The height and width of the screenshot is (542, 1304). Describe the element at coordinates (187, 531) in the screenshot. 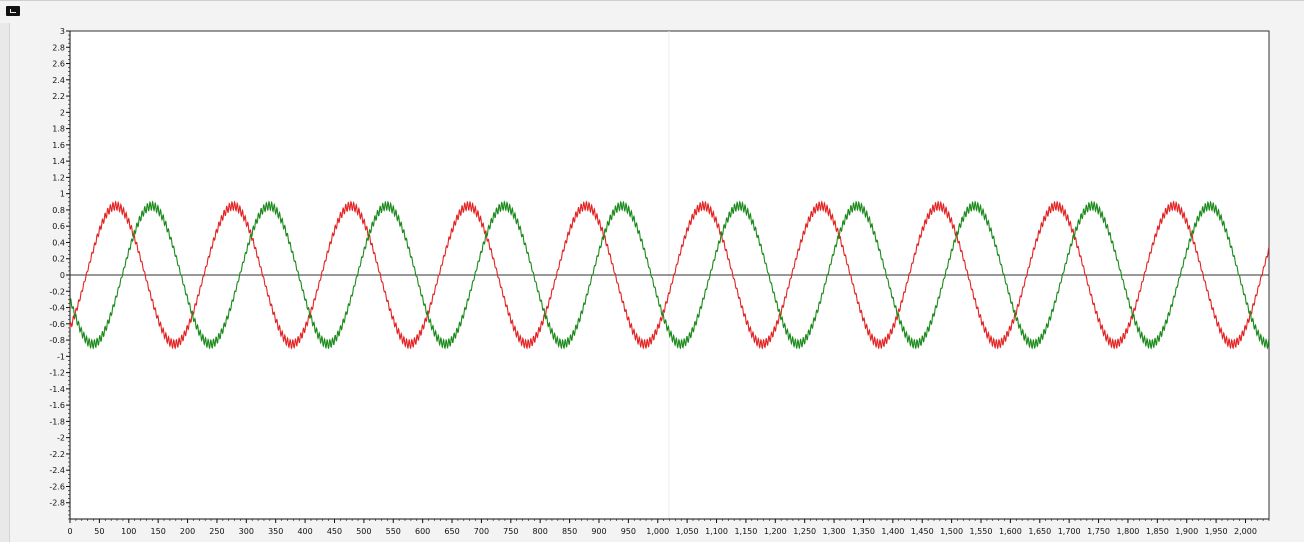

I see `x-tick-label: 200` at that location.